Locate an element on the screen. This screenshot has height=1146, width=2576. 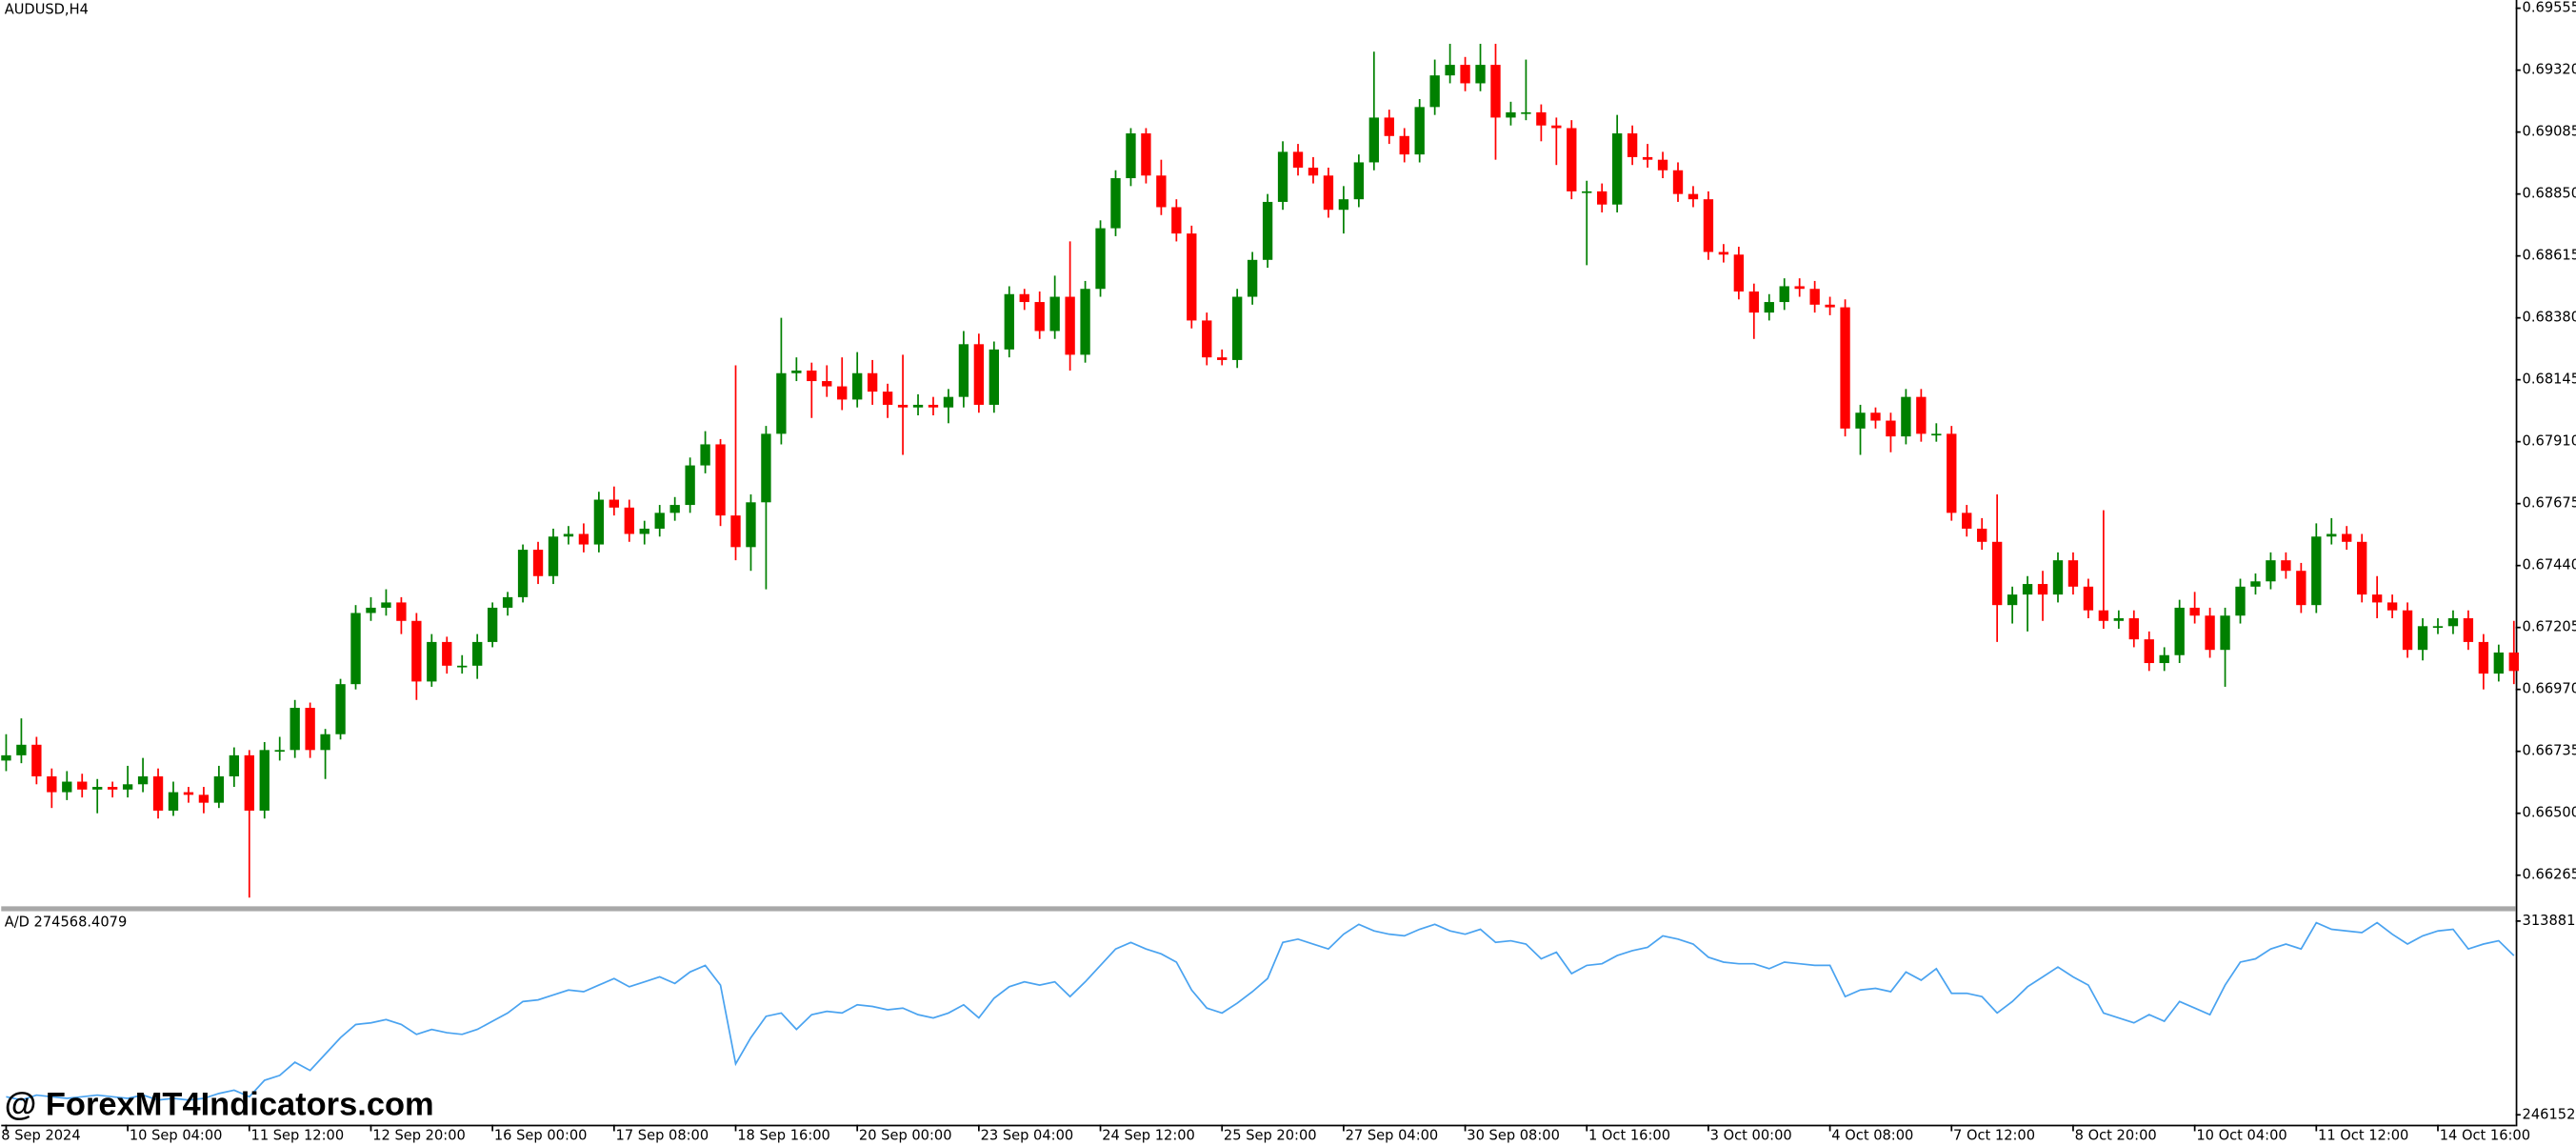
indicator-title: A/D 274568.4079 is located at coordinates (66, 923).